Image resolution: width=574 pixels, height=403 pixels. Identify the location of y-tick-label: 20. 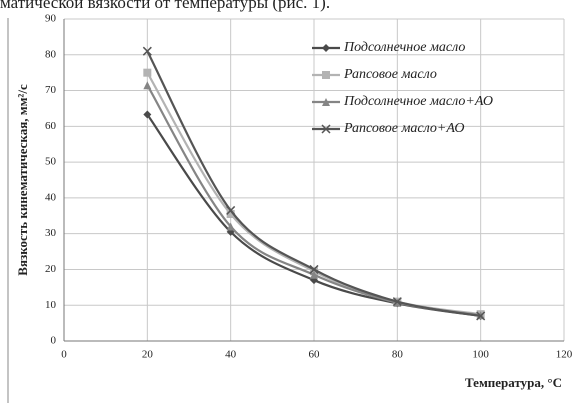
(51, 269).